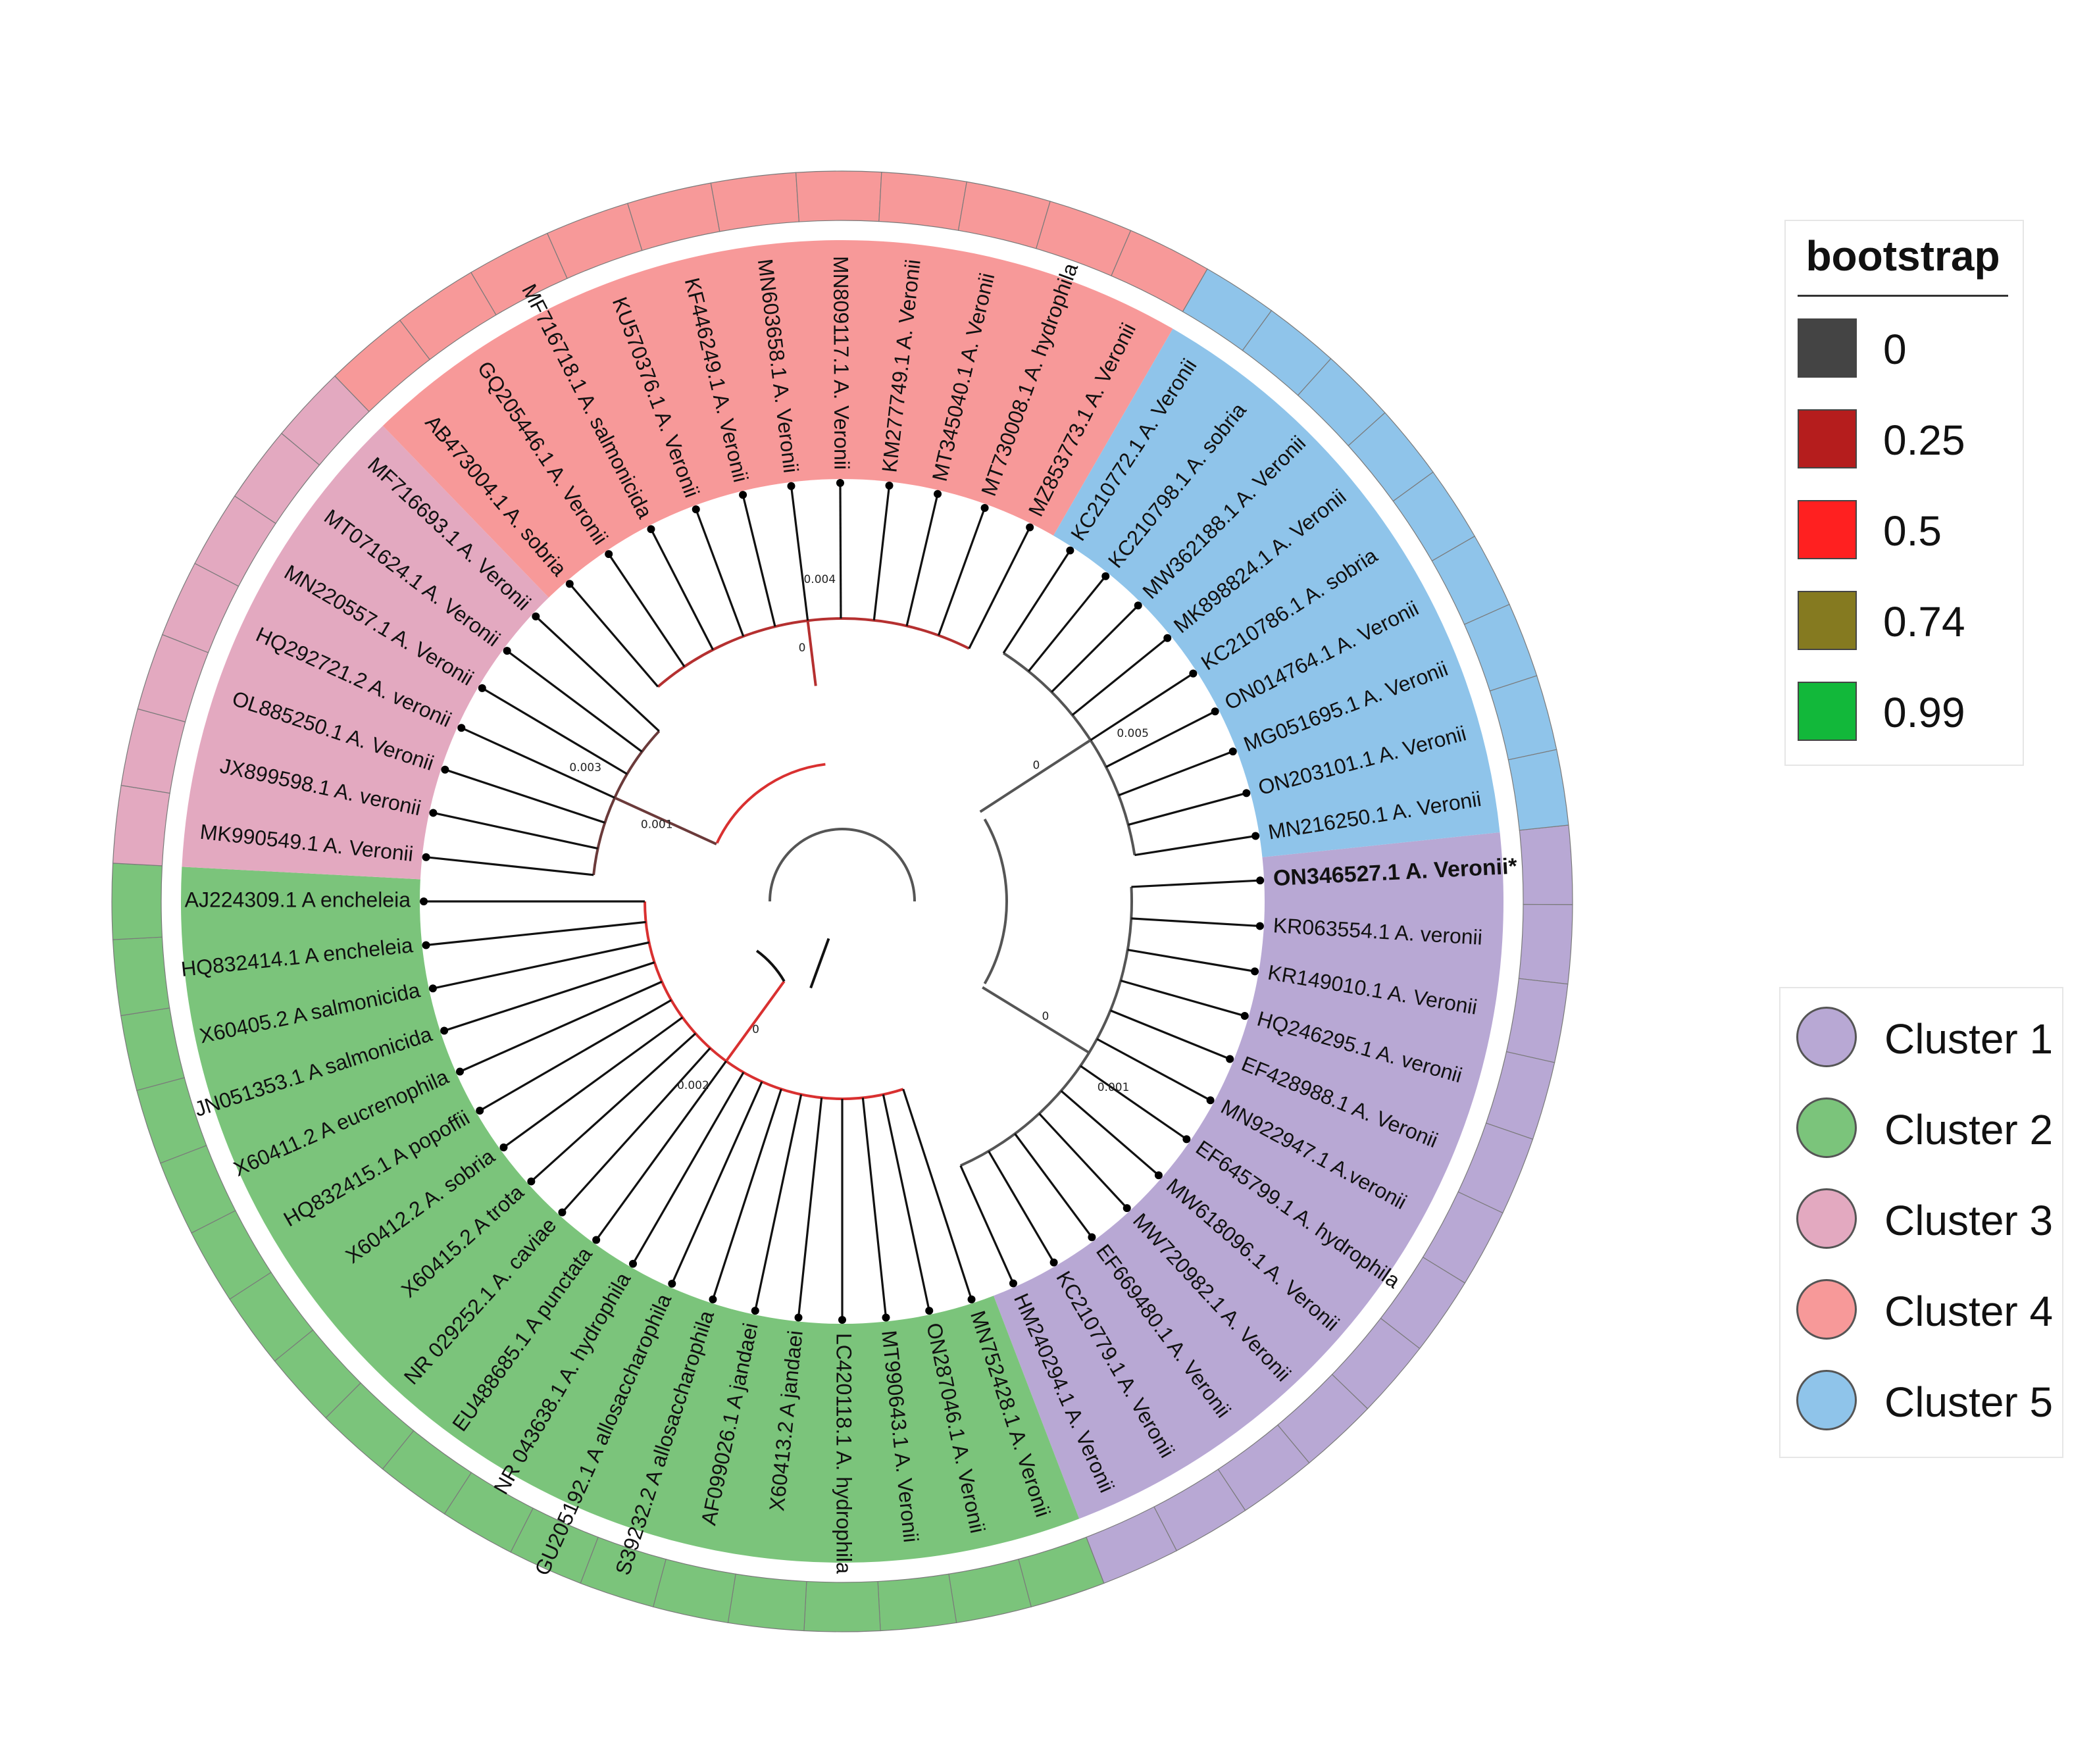 The image size is (2095, 1764). Describe the element at coordinates (844, 1453) in the screenshot. I see `tip-label: LC420118.1 A. hydrophila` at that location.